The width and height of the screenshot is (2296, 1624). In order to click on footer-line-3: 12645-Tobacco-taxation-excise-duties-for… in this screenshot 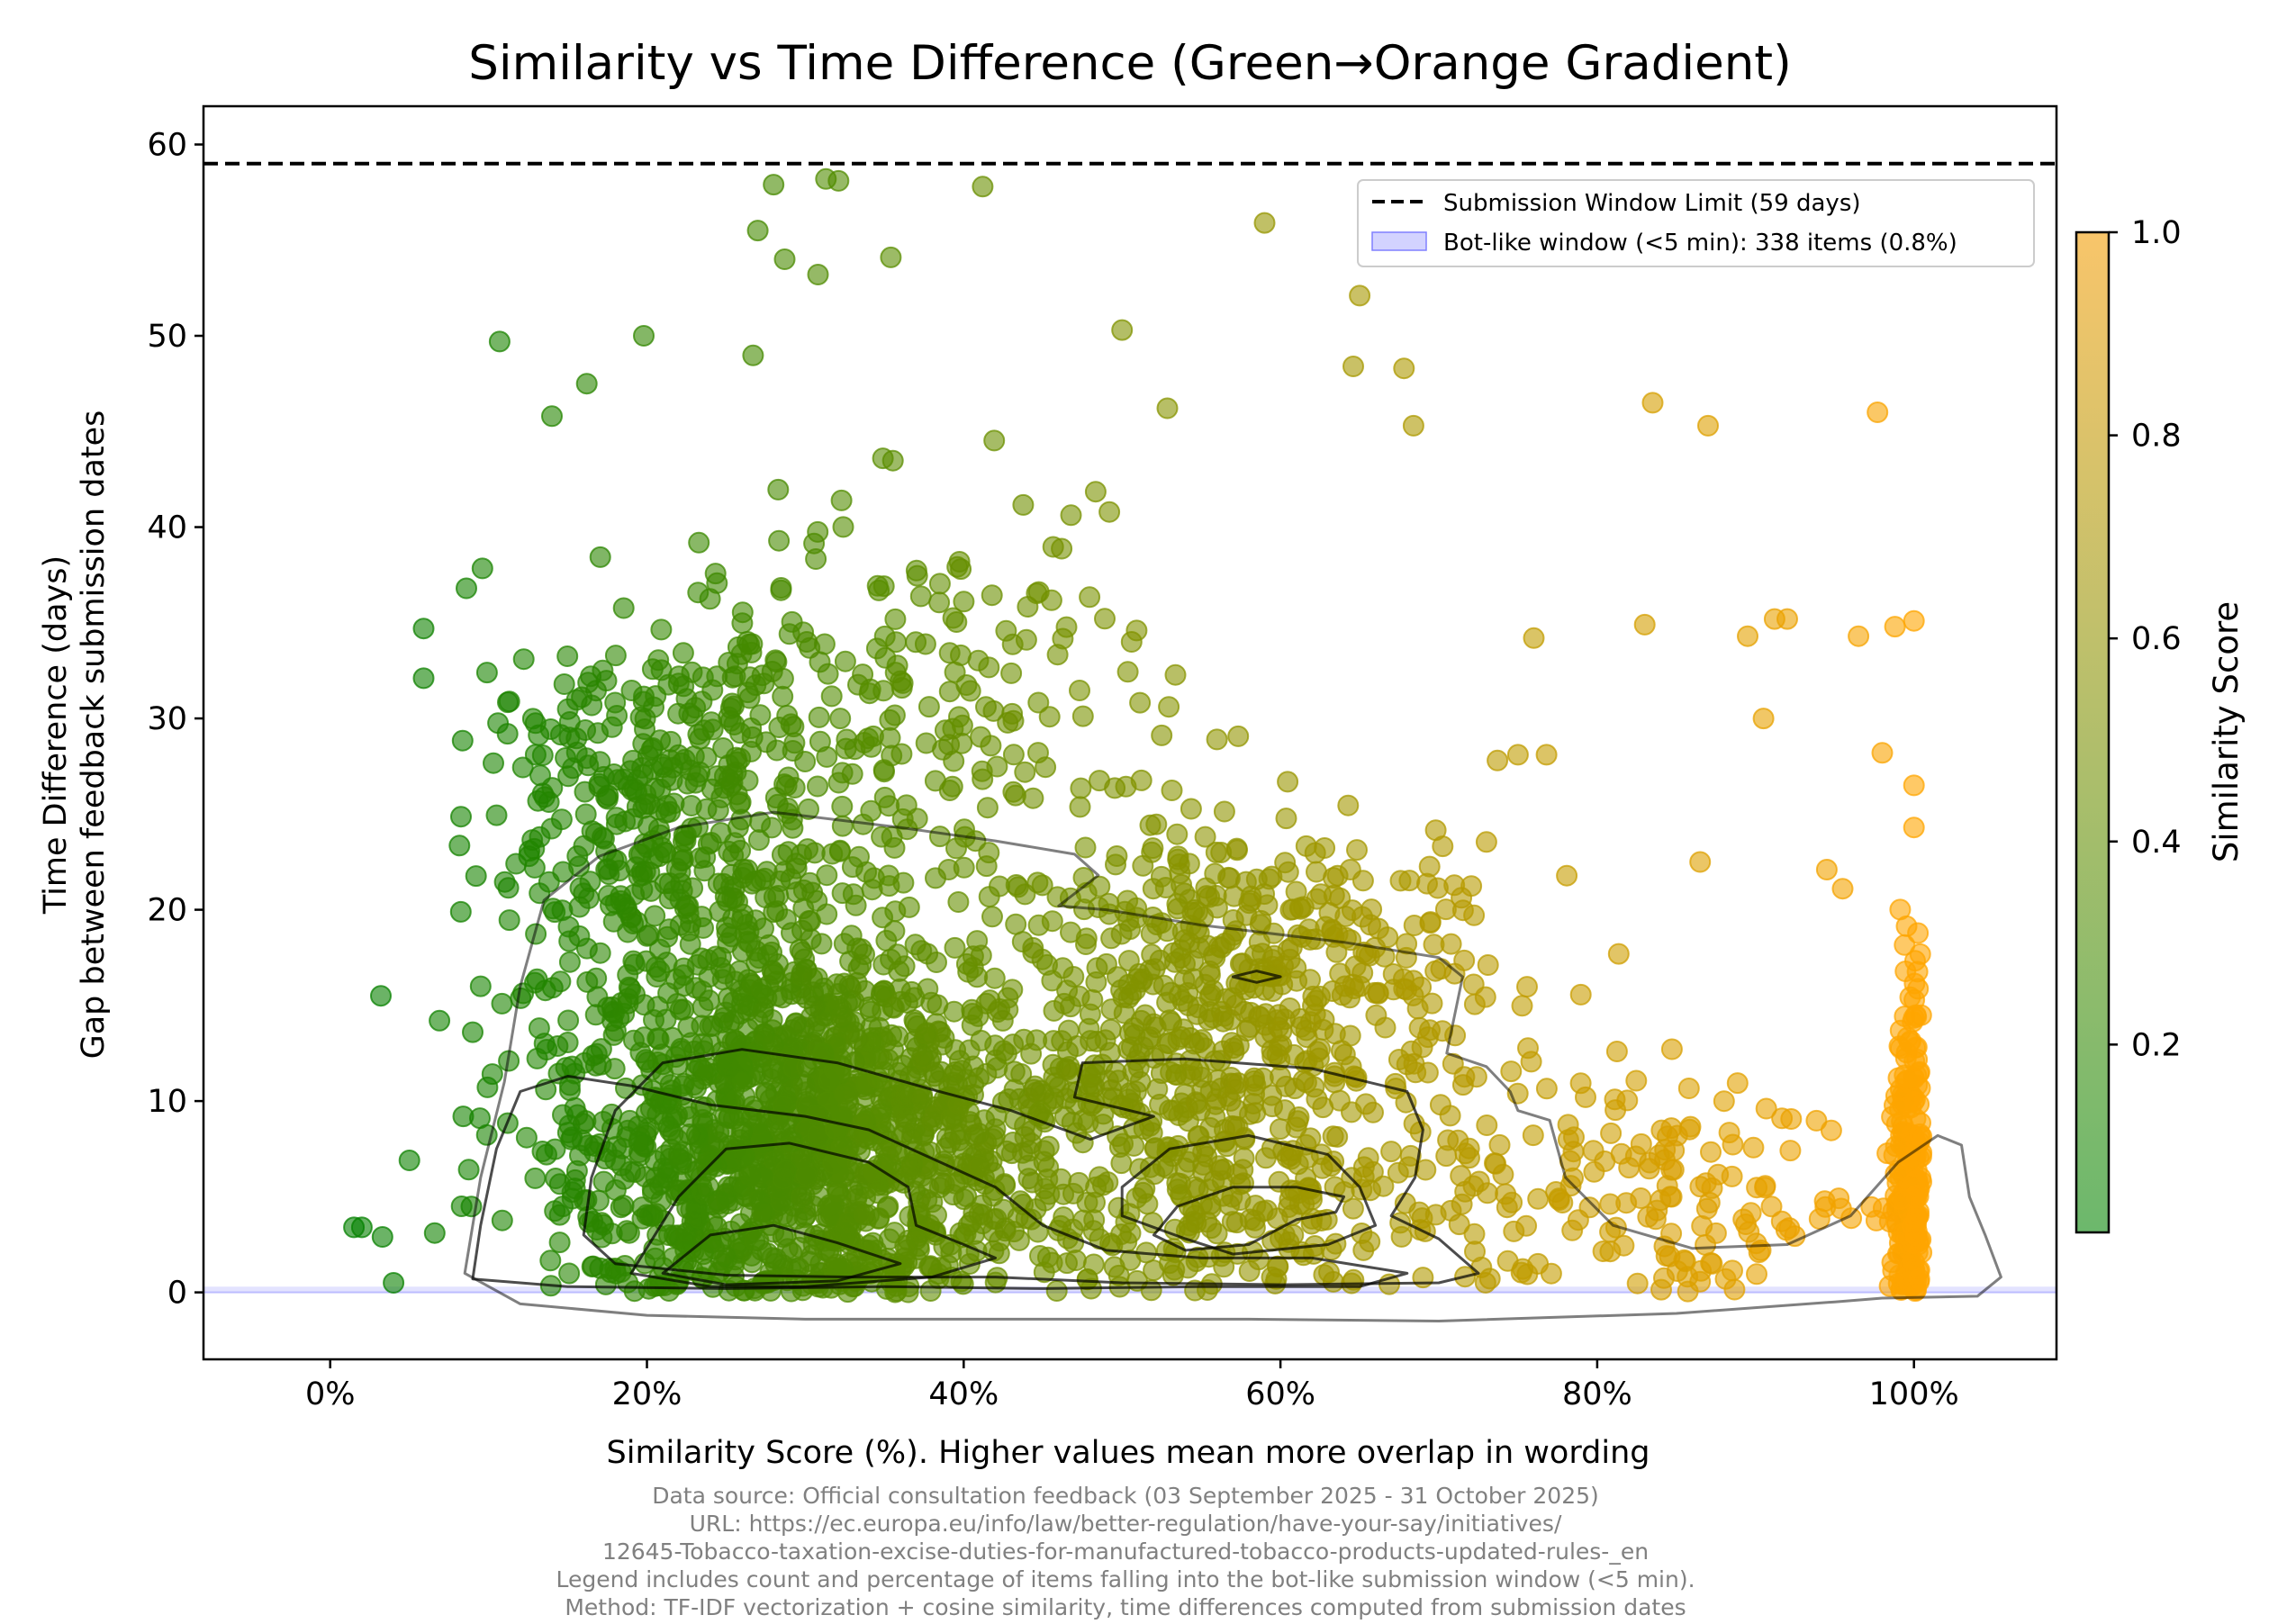, I will do `click(1125, 1551)`.